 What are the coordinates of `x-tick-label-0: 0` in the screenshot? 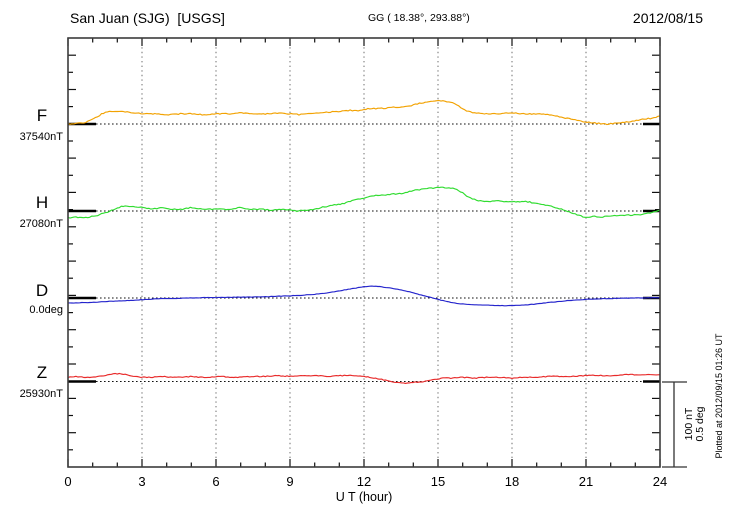 It's located at (67, 481).